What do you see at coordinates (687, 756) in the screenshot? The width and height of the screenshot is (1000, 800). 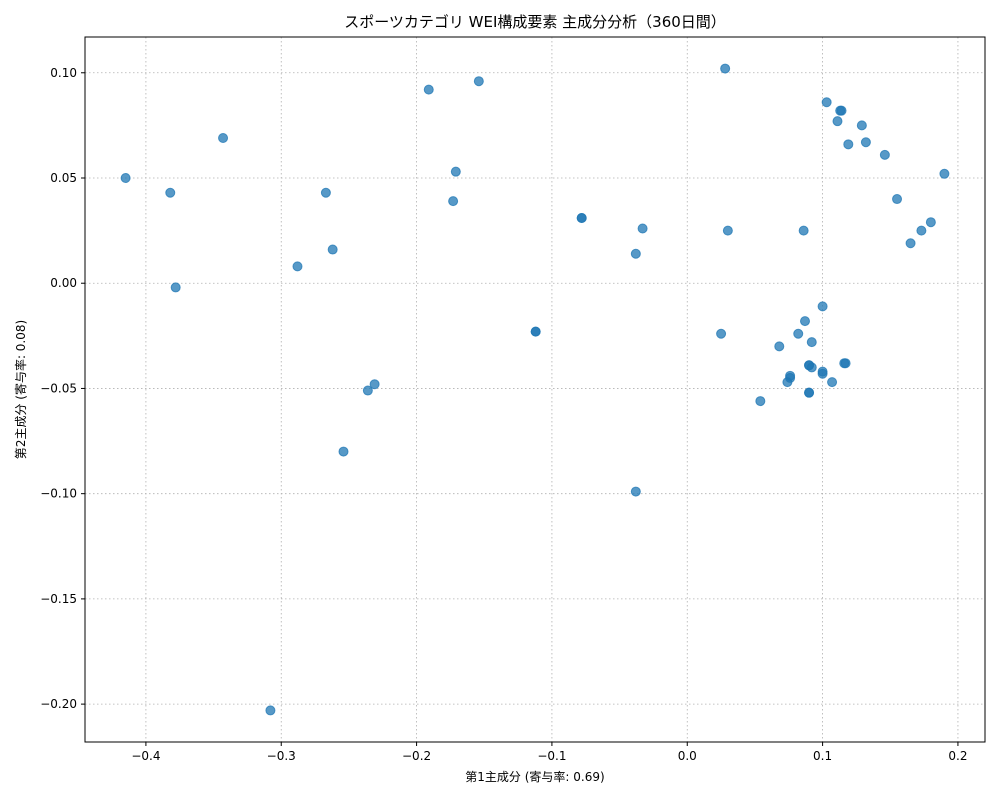 I see `x-tick-label: 0.0` at bounding box center [687, 756].